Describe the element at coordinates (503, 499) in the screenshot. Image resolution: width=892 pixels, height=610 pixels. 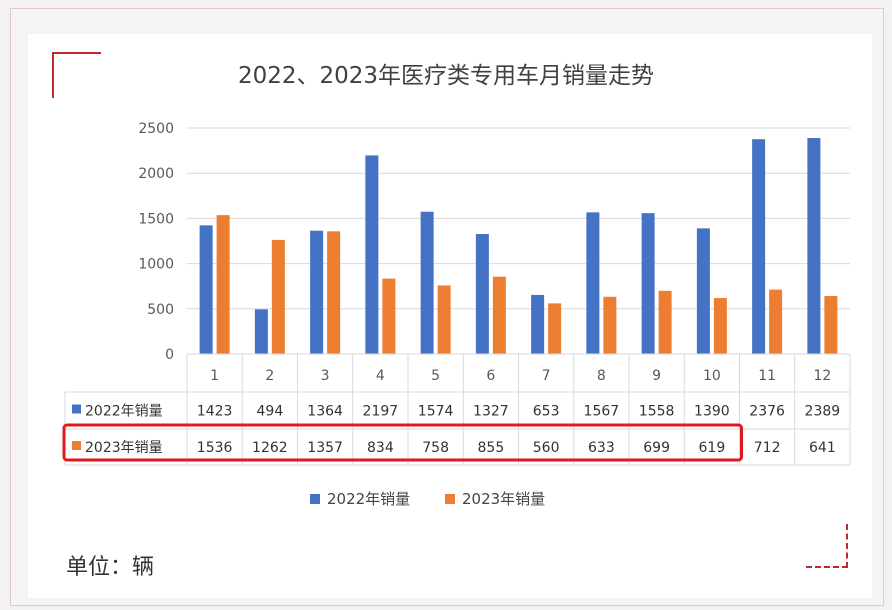
I see `legend-label: 2023年销量` at that location.